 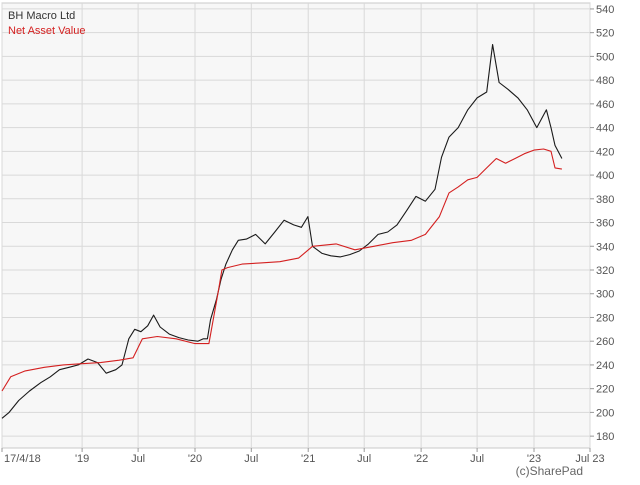 I want to click on y-tick-label: 220, so click(x=605, y=390).